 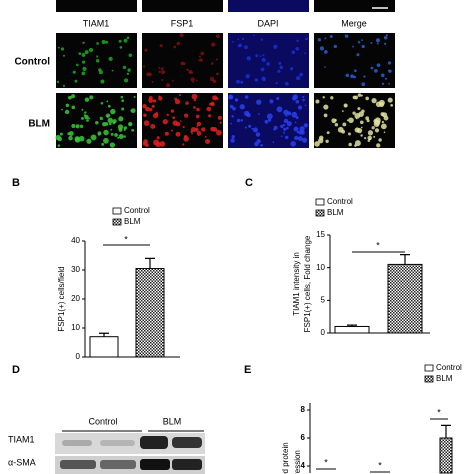 What do you see at coordinates (75, 240) in the screenshot?
I see `y-tick-label: 40` at bounding box center [75, 240].